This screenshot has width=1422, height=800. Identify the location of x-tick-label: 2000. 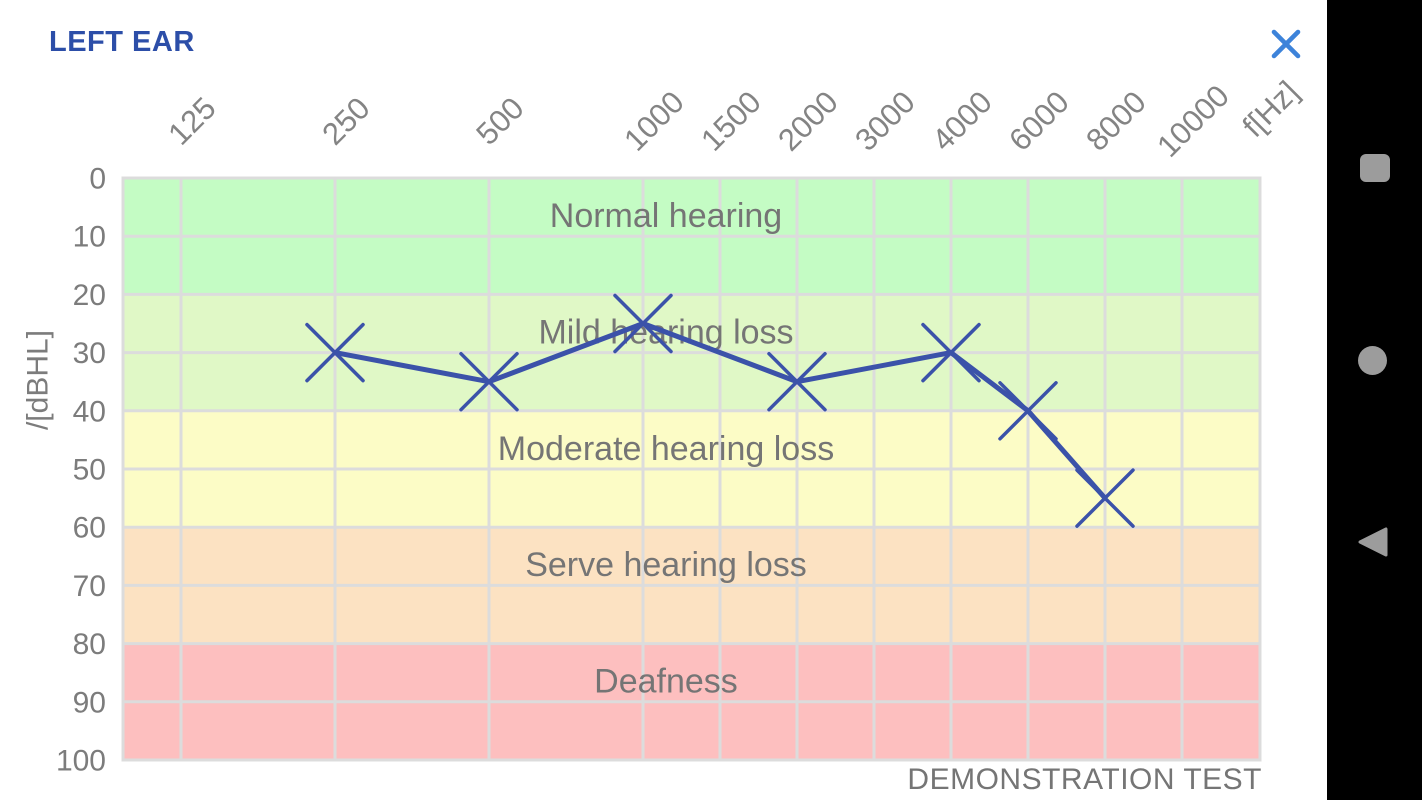
(808, 121).